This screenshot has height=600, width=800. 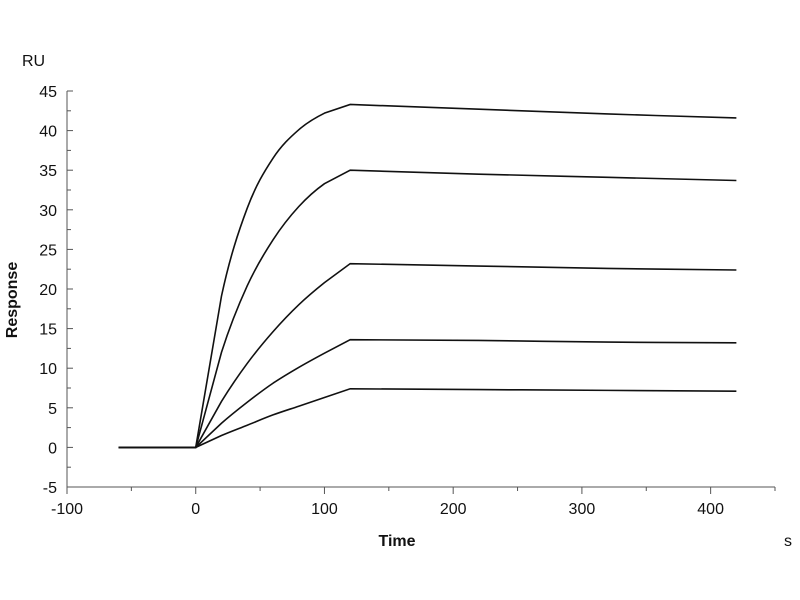 What do you see at coordinates (48, 330) in the screenshot?
I see `y-tick-label: 15` at bounding box center [48, 330].